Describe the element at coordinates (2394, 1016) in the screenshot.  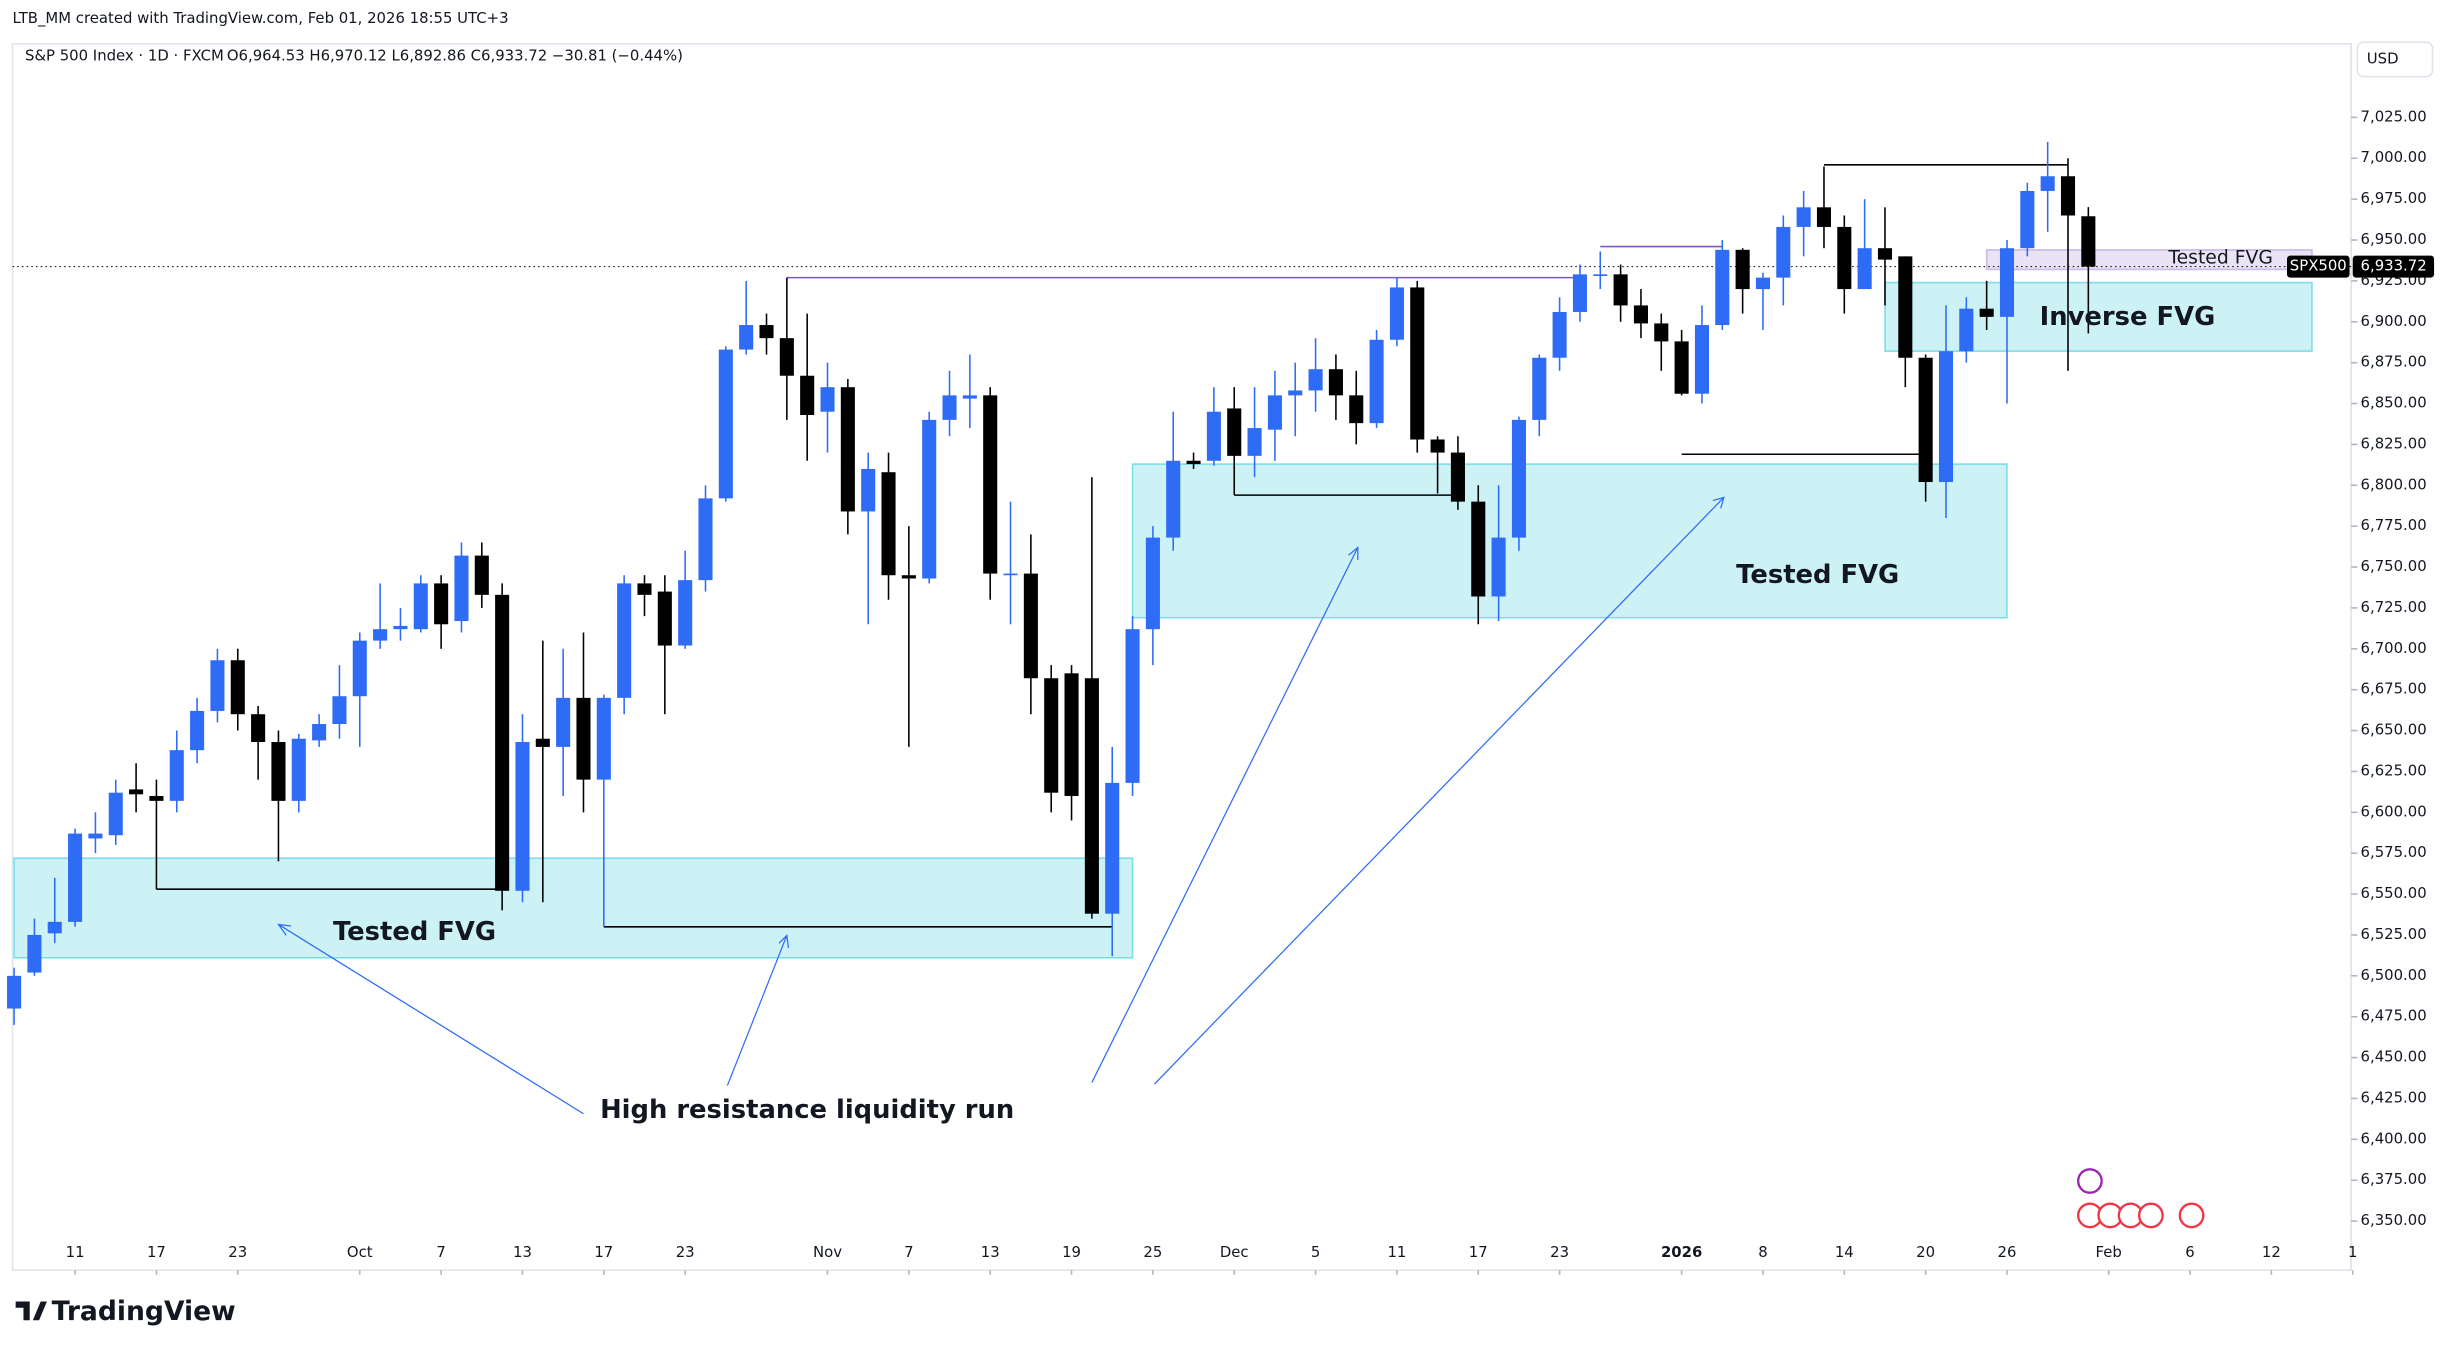
I see `y-tick-label: 6,475.00` at that location.